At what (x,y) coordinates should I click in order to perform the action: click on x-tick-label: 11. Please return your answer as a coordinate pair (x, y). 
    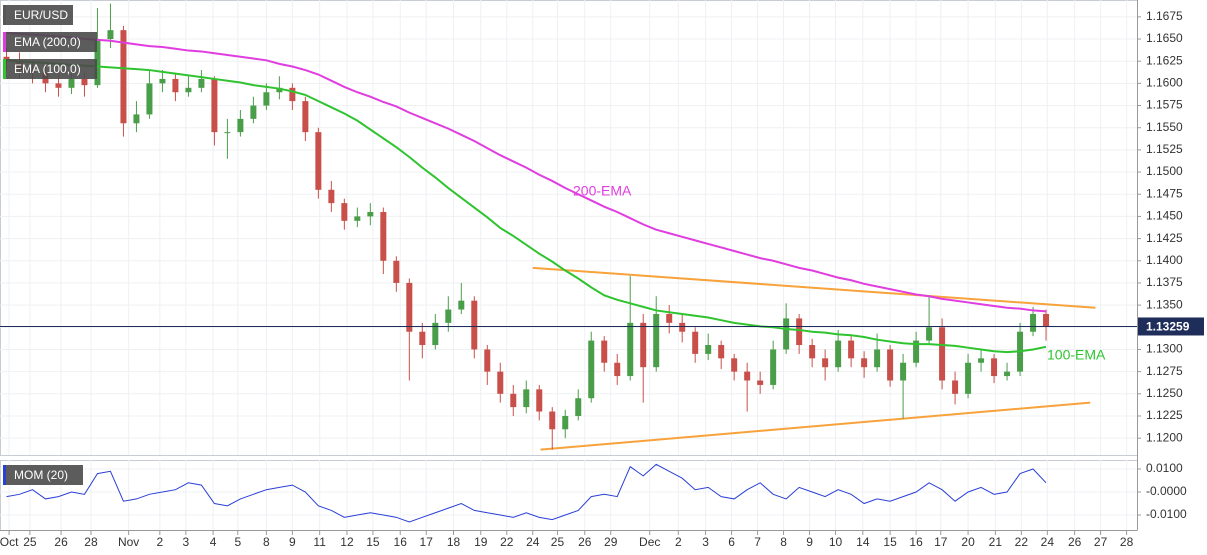
    Looking at the image, I should click on (319, 542).